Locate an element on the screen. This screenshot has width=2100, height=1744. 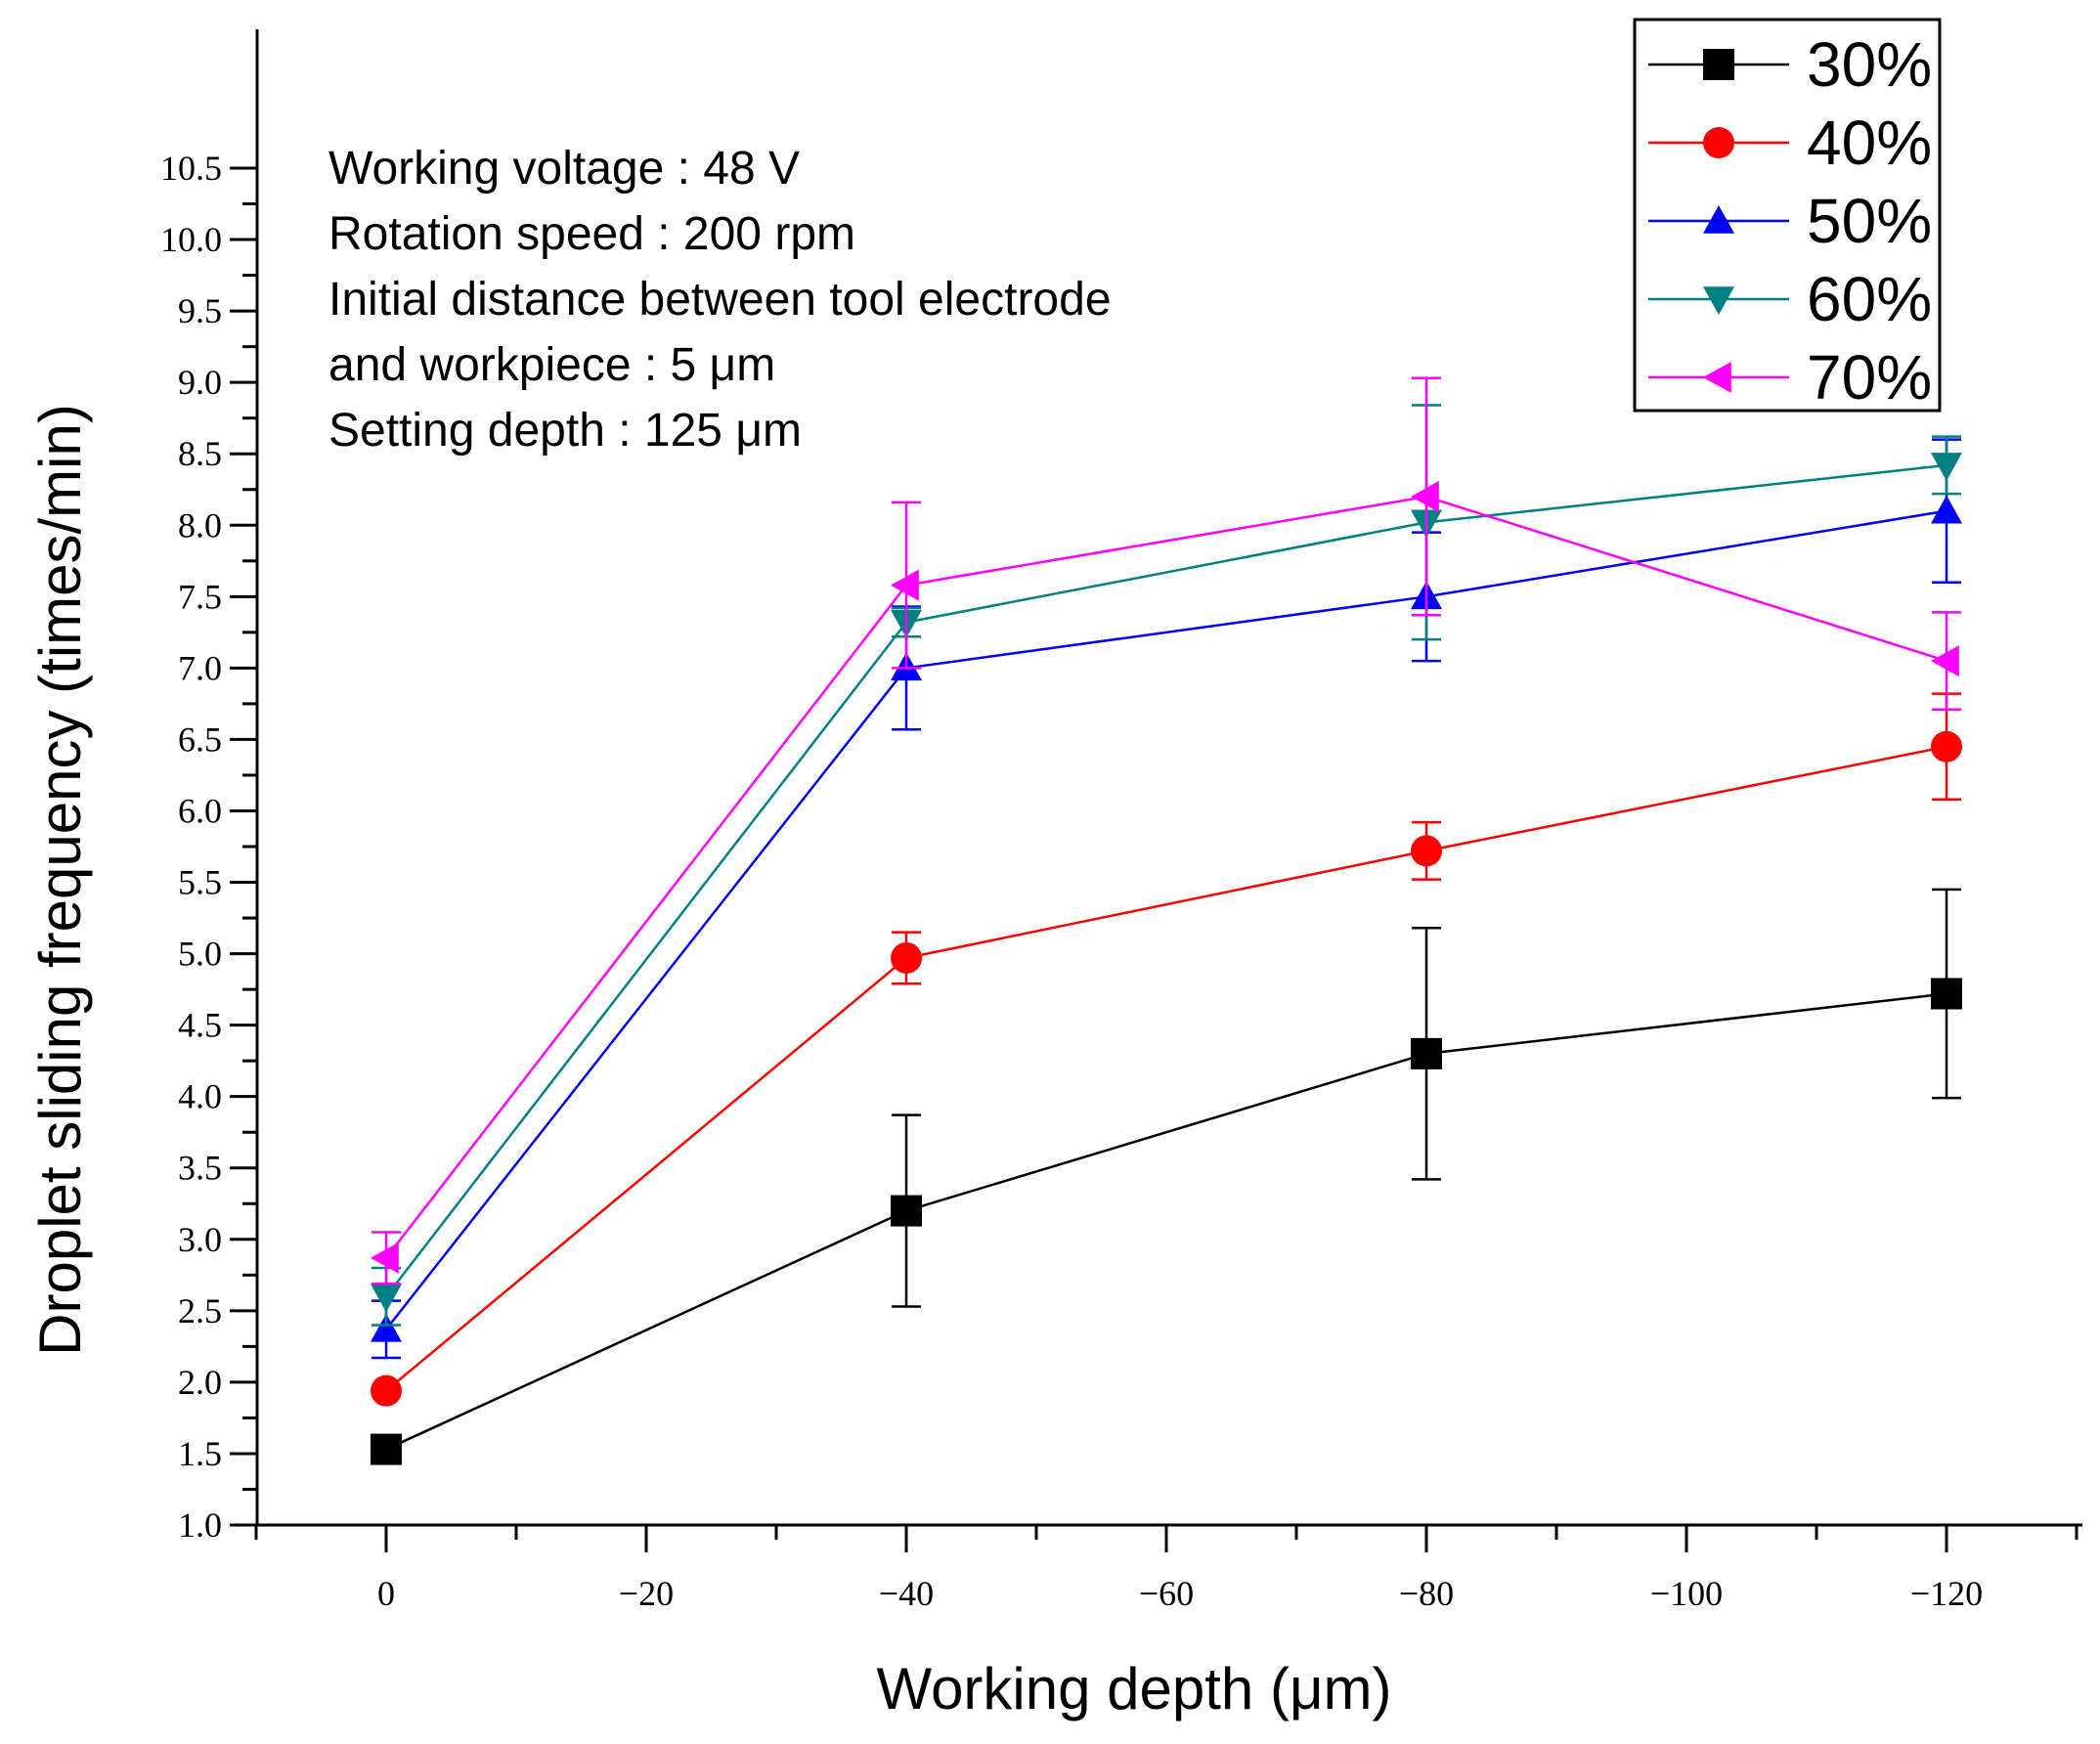
y-tick-label: 2.5 is located at coordinates (200, 1311).